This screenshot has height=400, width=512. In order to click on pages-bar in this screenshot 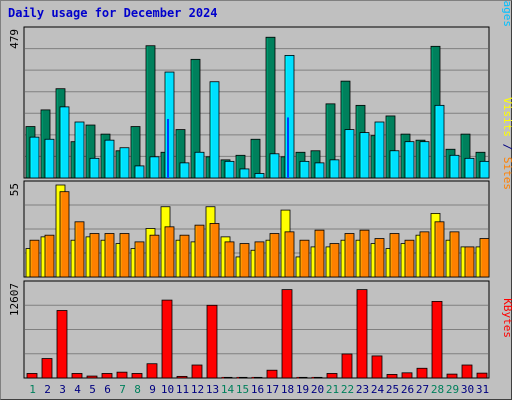, I will do `click(168, 148)`.